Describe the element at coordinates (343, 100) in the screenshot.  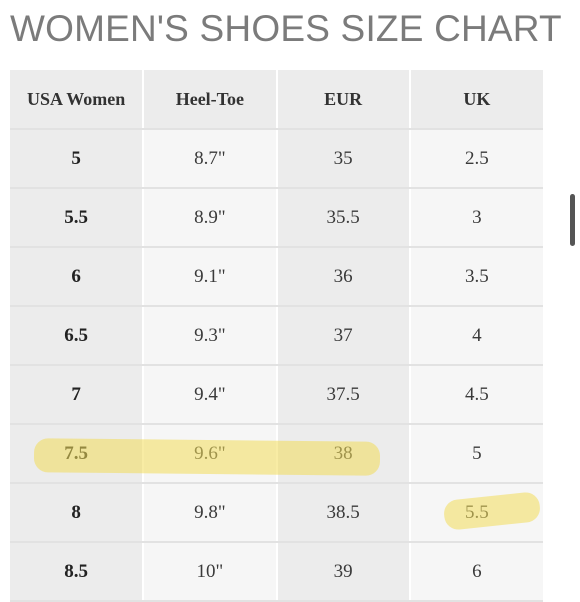
I see `header-eur: EUR` at that location.